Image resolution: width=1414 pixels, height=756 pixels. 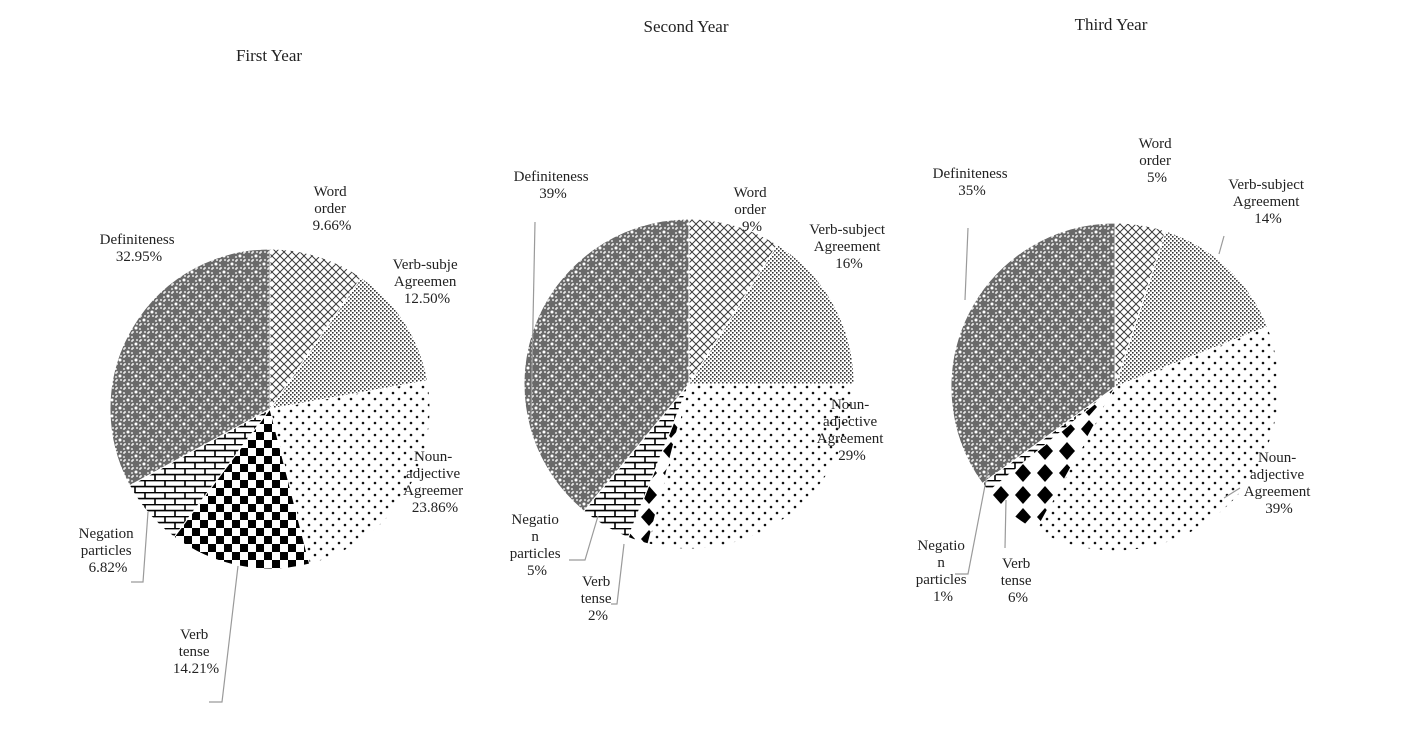 What do you see at coordinates (533, 321) in the screenshot?
I see `leader-line-definiteness-second` at bounding box center [533, 321].